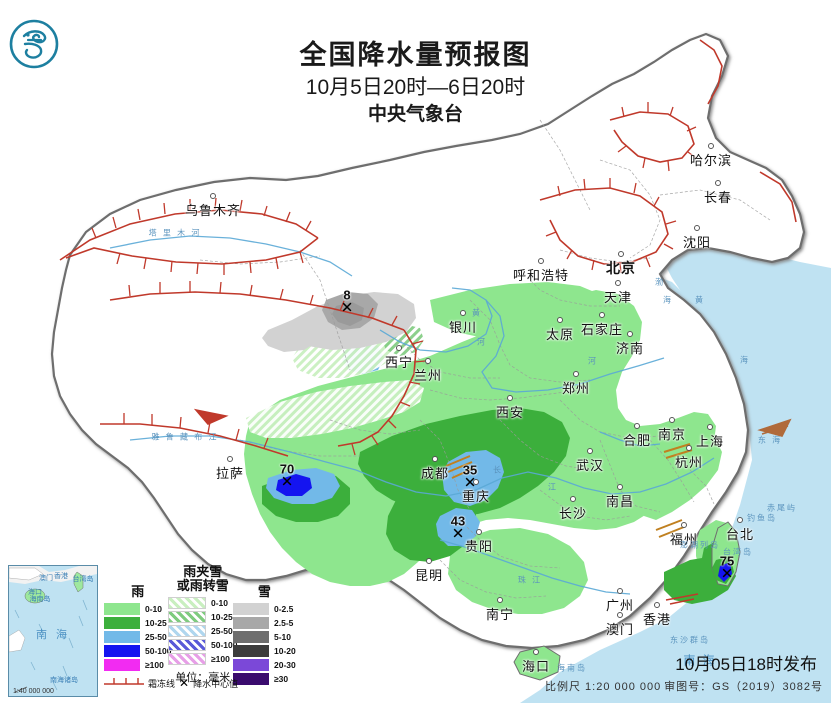 This screenshot has height=703, width=831. What do you see at coordinates (222, 617) in the screenshot?
I see `legend-range-label: 10-25` at bounding box center [222, 617].